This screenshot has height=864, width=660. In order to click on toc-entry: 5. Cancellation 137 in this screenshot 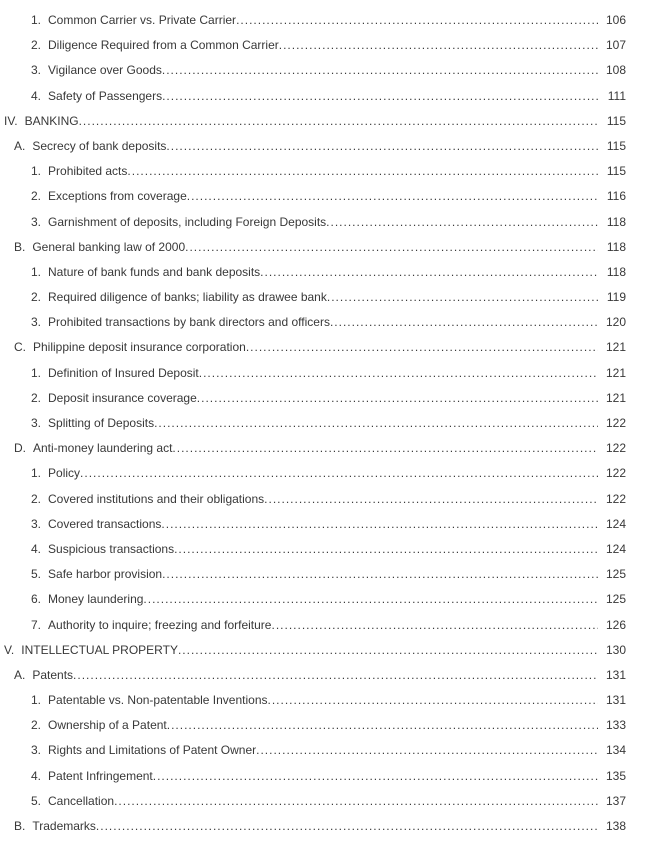, I will do `click(315, 801)`.